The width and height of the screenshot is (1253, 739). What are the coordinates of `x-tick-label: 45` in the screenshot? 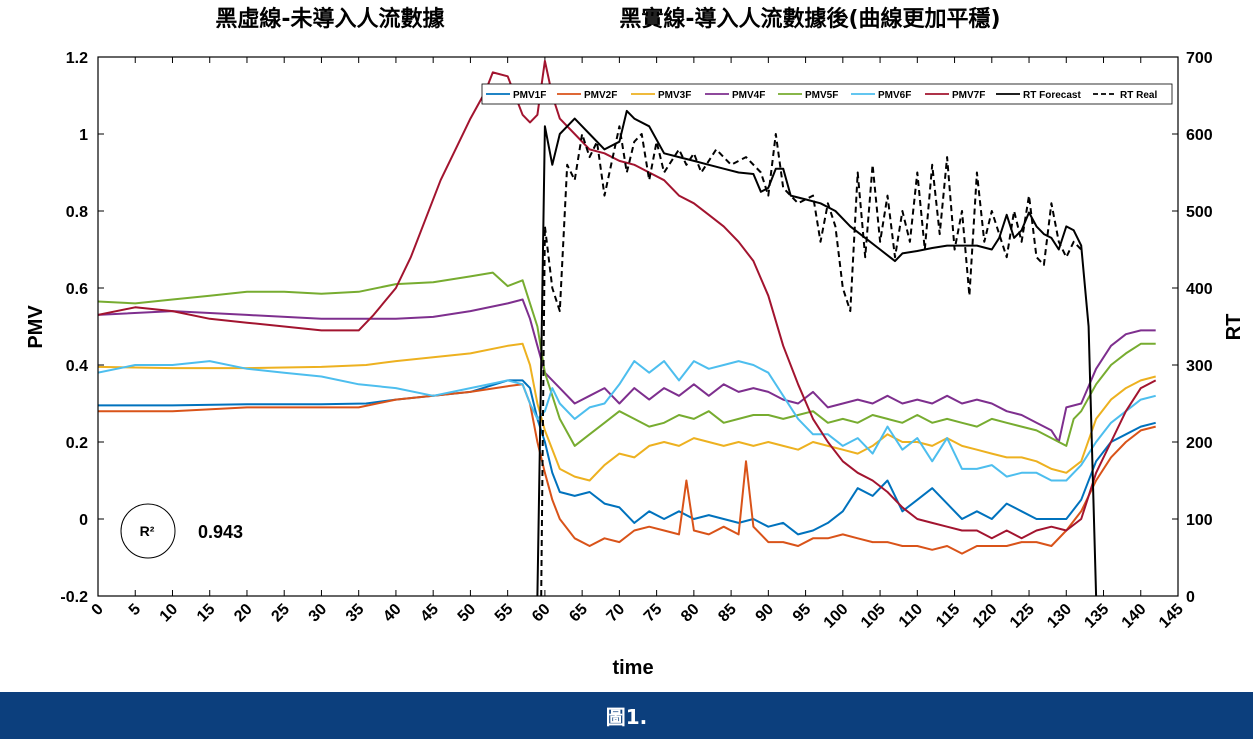 It's located at (429, 613).